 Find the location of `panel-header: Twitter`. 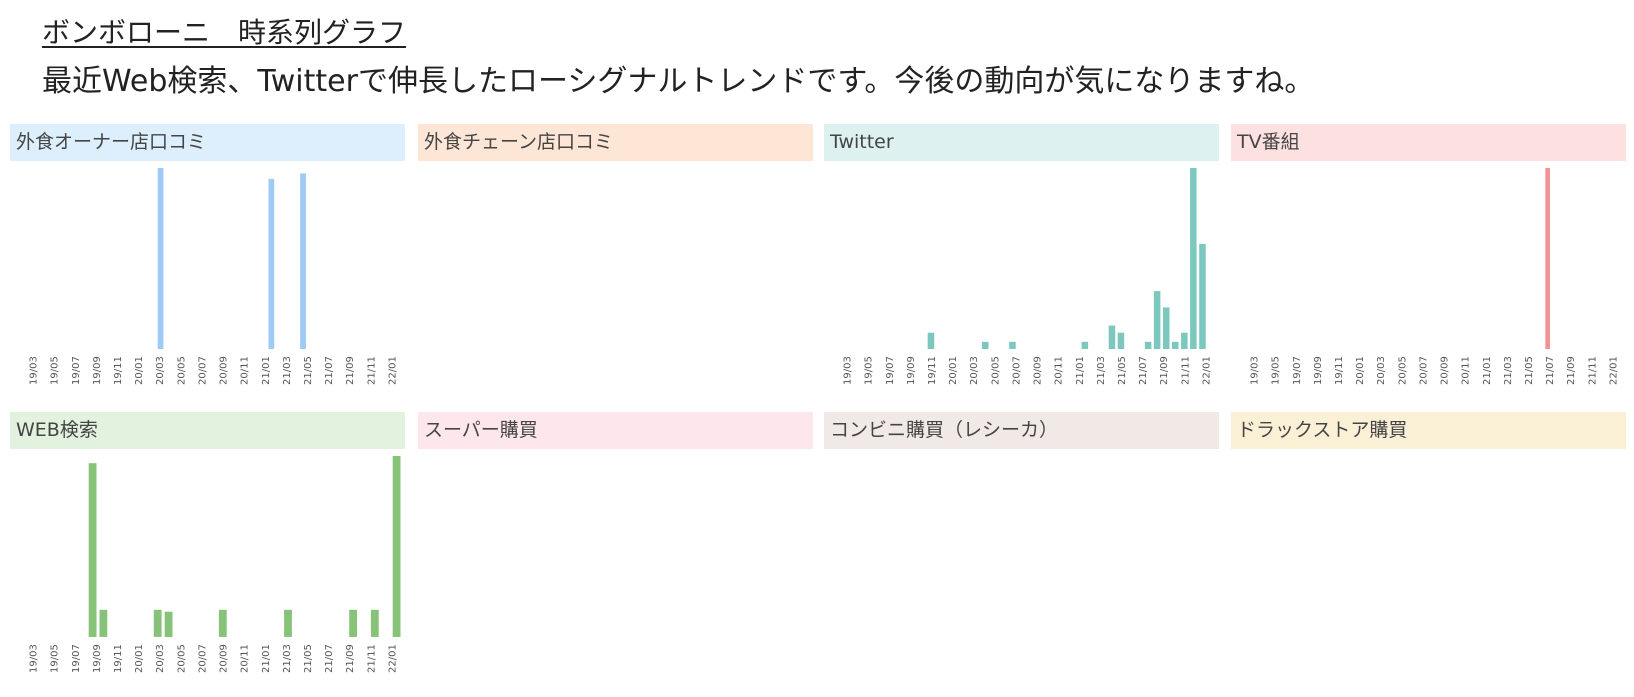

panel-header: Twitter is located at coordinates (1021, 142).